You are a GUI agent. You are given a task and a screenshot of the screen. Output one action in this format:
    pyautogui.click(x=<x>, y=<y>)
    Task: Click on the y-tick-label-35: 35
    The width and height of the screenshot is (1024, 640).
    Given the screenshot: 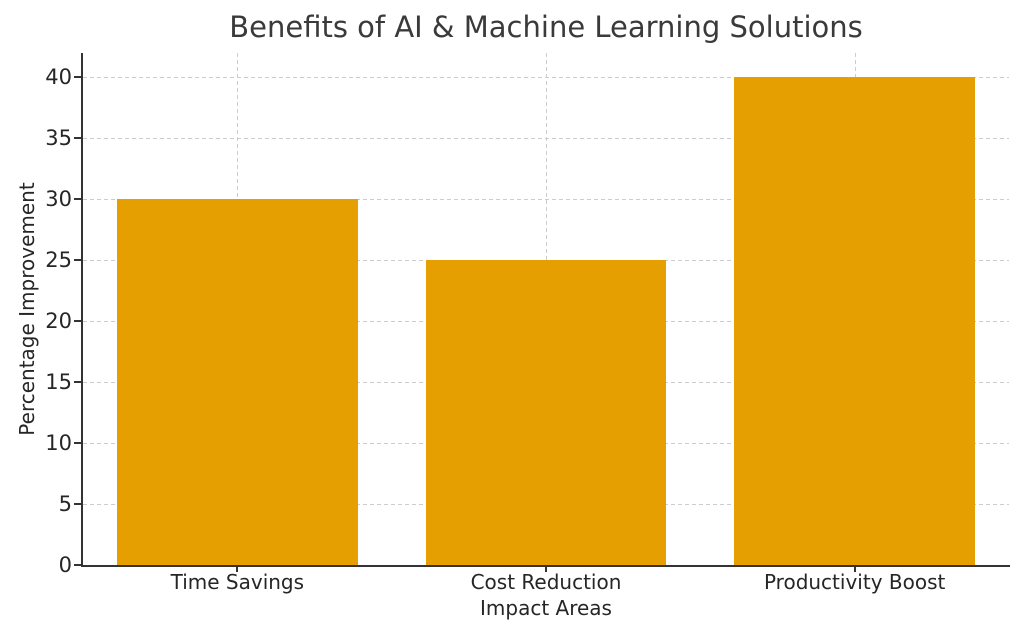 What is the action you would take?
    pyautogui.click(x=58, y=138)
    